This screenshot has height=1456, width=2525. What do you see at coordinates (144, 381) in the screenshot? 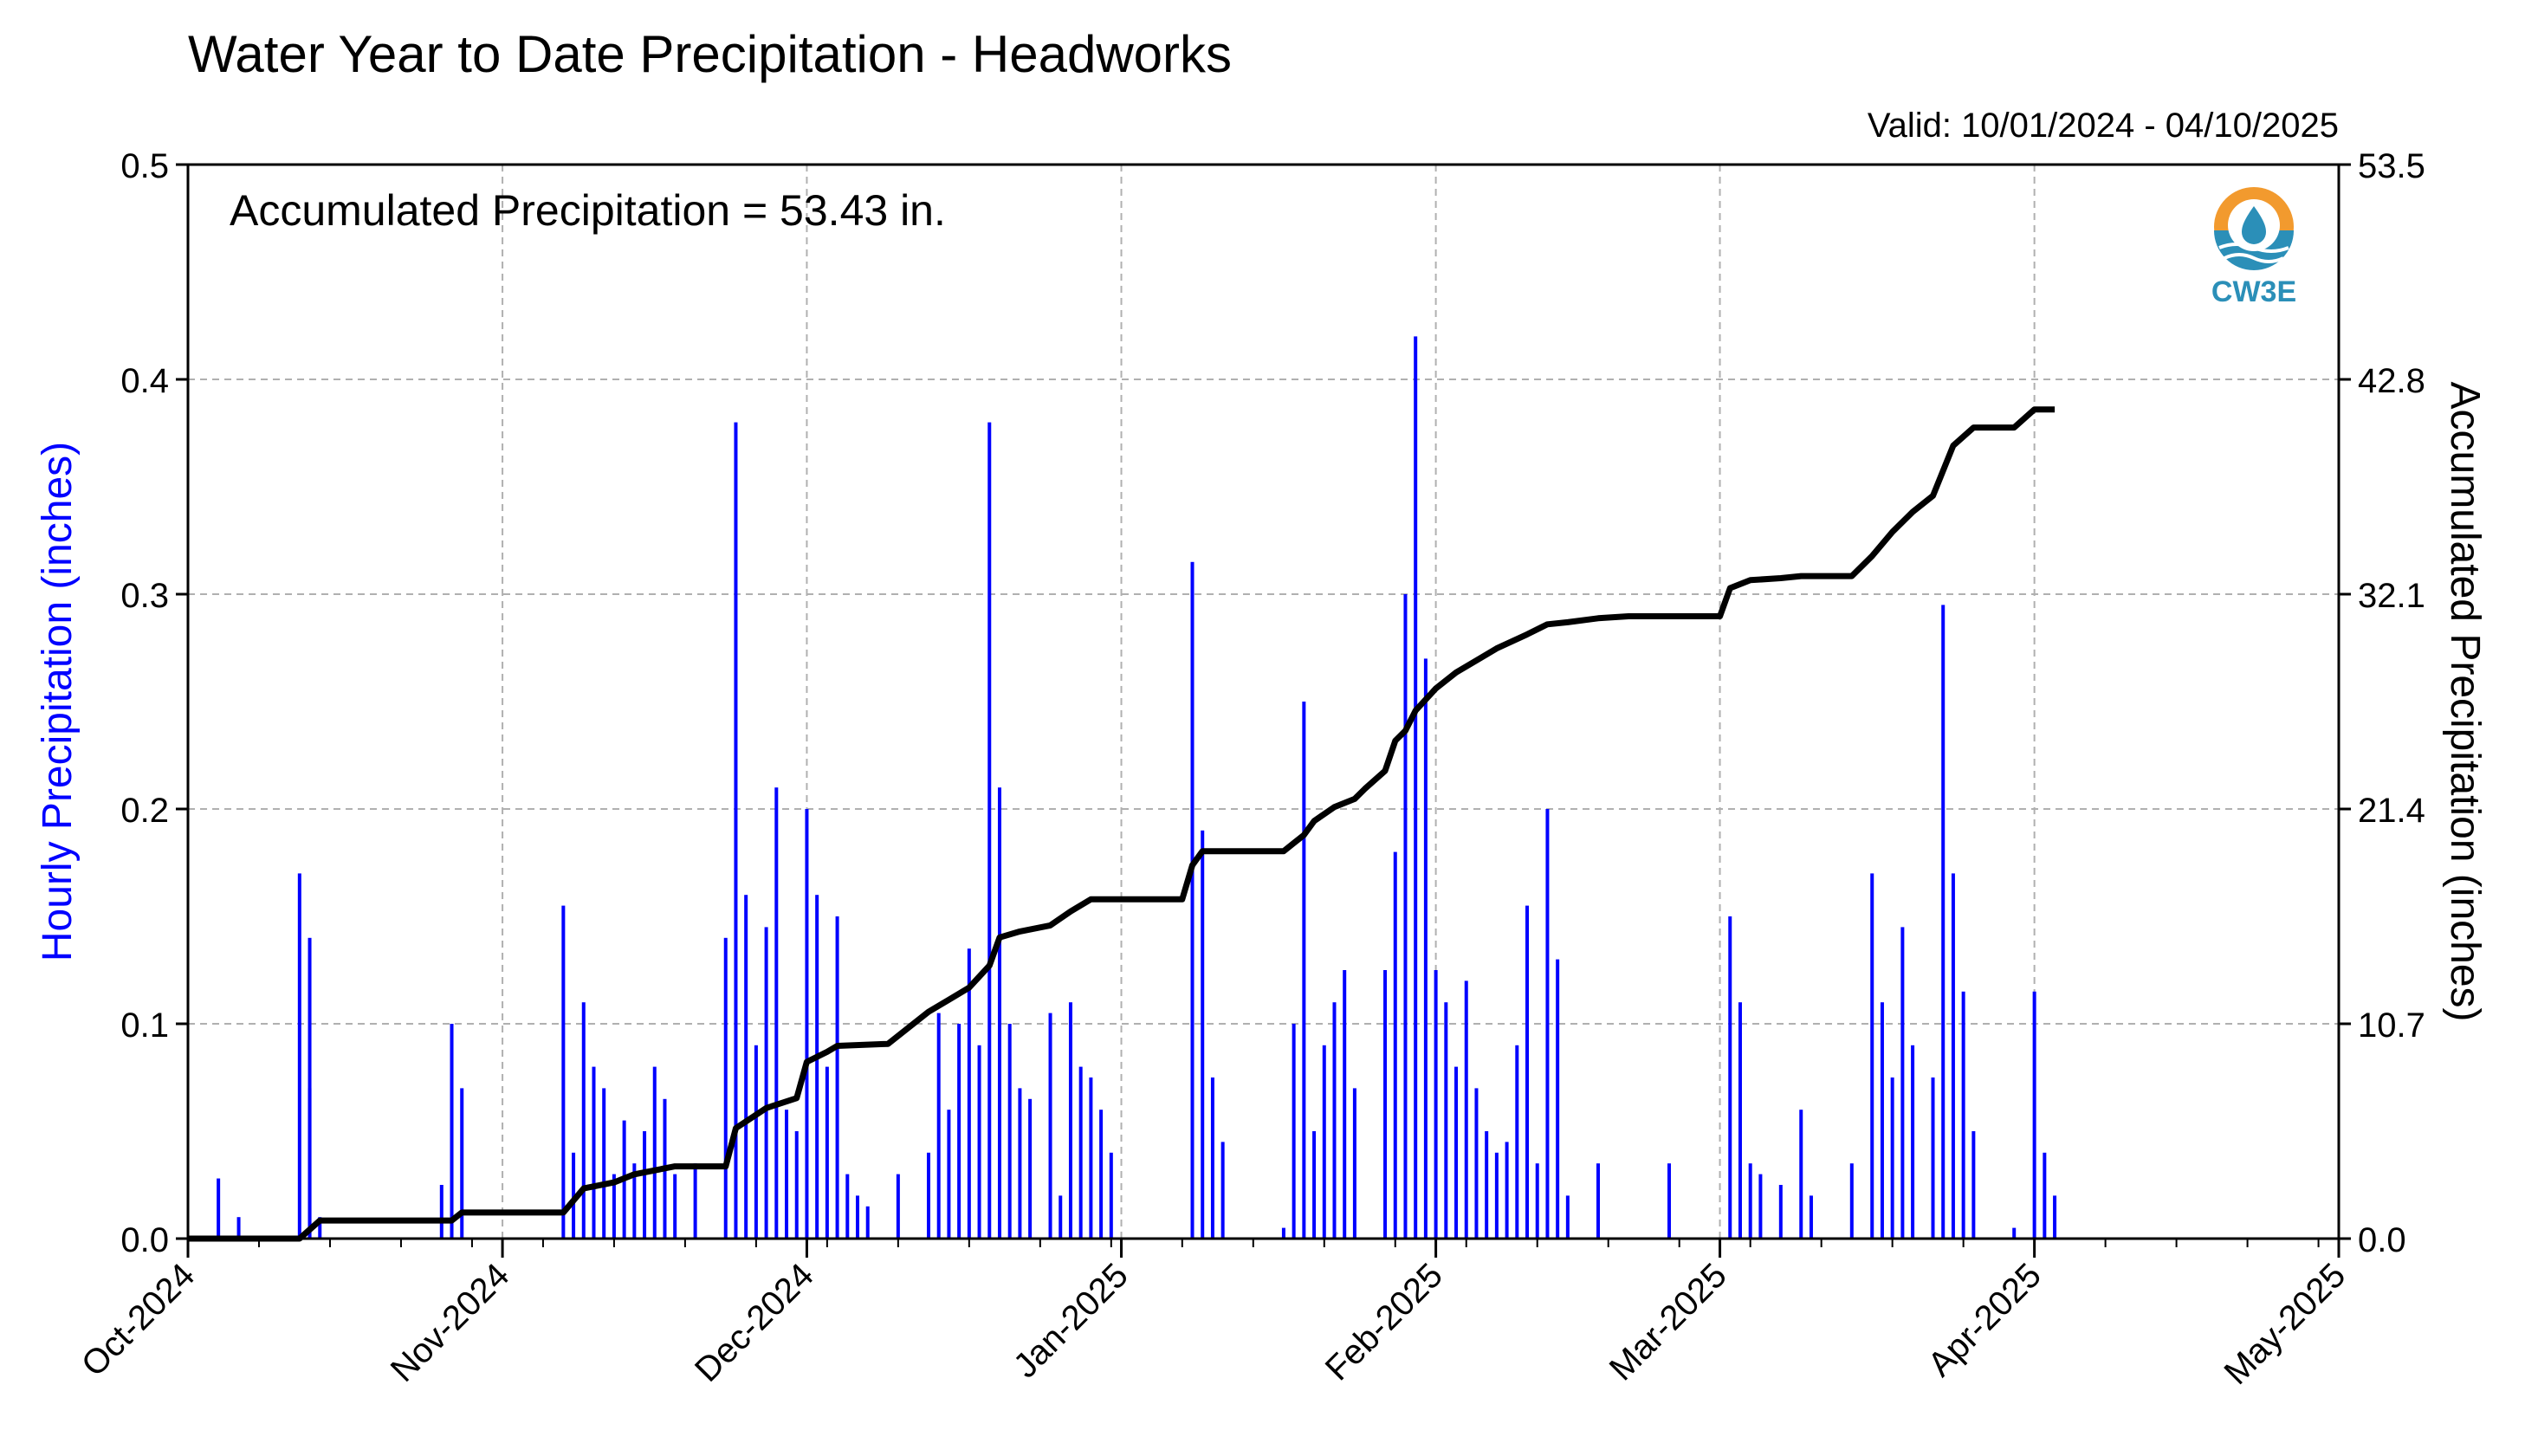
I see `y-tick-label: 0.4` at bounding box center [144, 381].